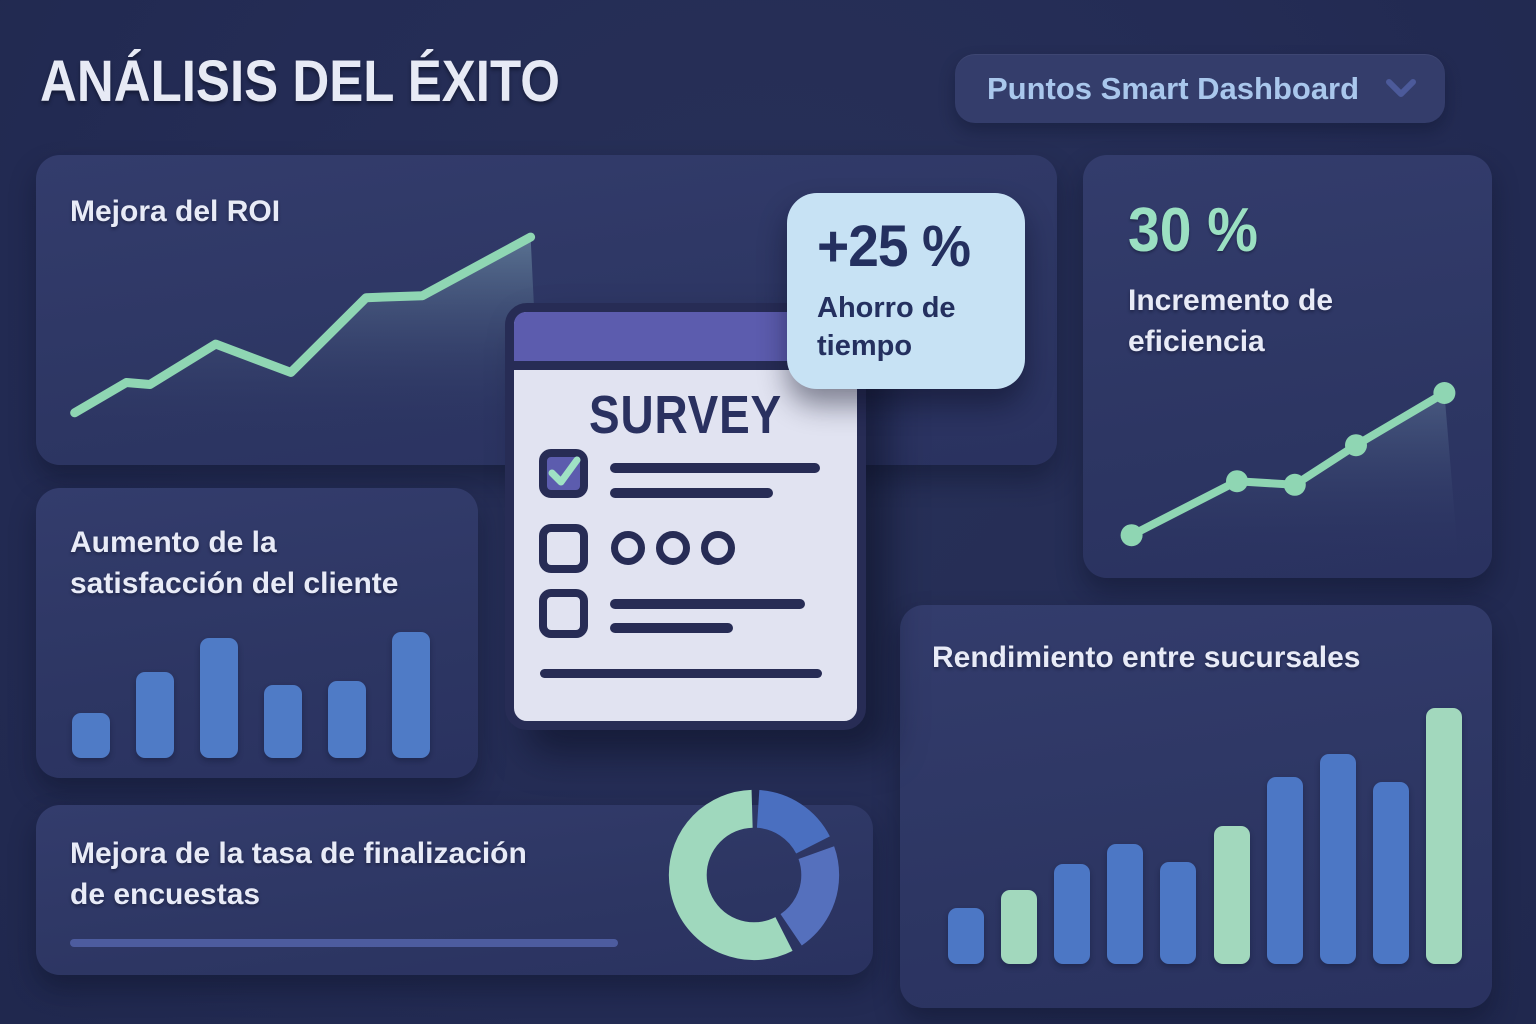 The height and width of the screenshot is (1024, 1536). Describe the element at coordinates (886, 308) in the screenshot. I see `time-saving-label-line1: Ahorro de` at that location.